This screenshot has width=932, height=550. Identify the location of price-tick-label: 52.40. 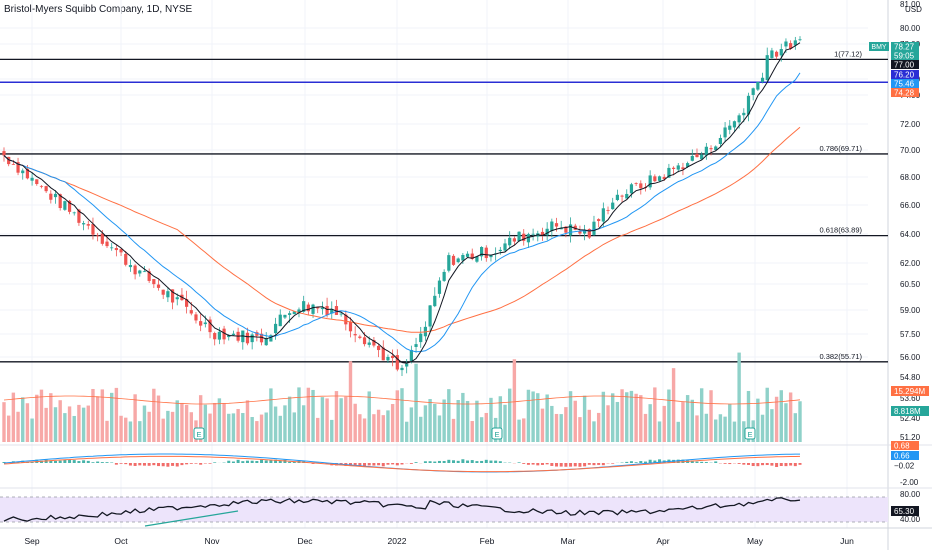
(910, 418).